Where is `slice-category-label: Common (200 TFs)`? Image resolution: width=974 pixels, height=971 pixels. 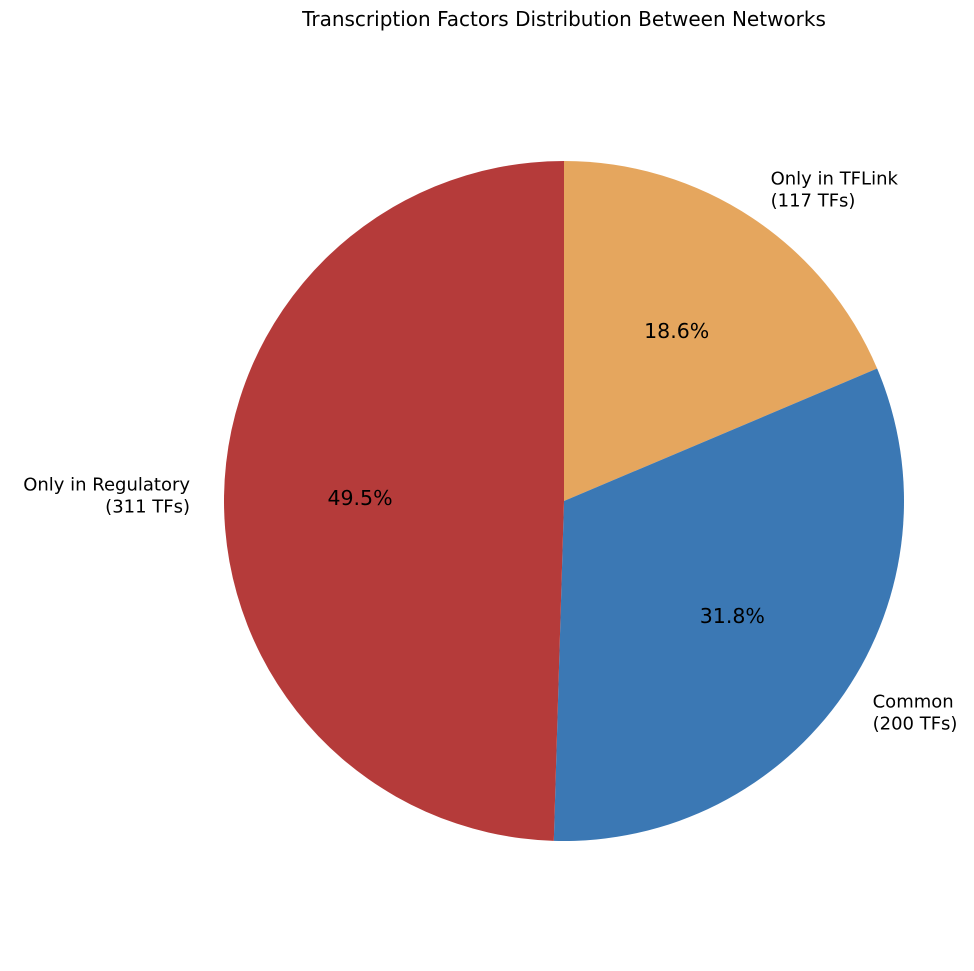 slice-category-label: Common (200 TFs) is located at coordinates (915, 712).